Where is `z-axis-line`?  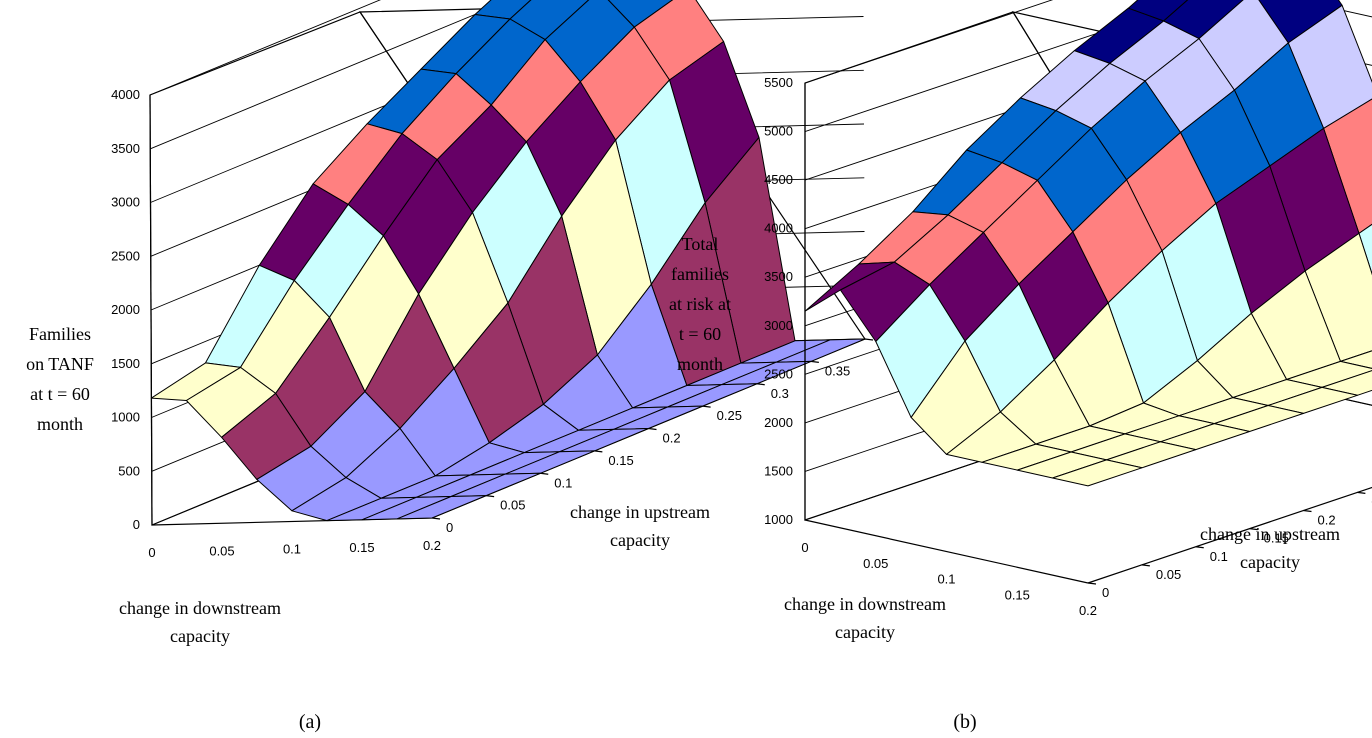
z-axis-line is located at coordinates (151, 310).